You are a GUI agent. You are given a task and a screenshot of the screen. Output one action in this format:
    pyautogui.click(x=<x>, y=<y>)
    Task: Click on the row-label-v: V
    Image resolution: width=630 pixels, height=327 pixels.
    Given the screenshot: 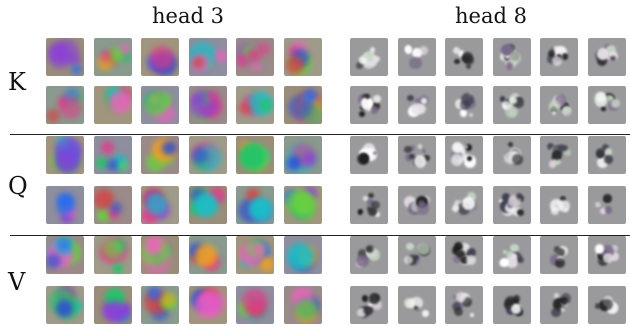 What is the action you would take?
    pyautogui.click(x=17, y=282)
    